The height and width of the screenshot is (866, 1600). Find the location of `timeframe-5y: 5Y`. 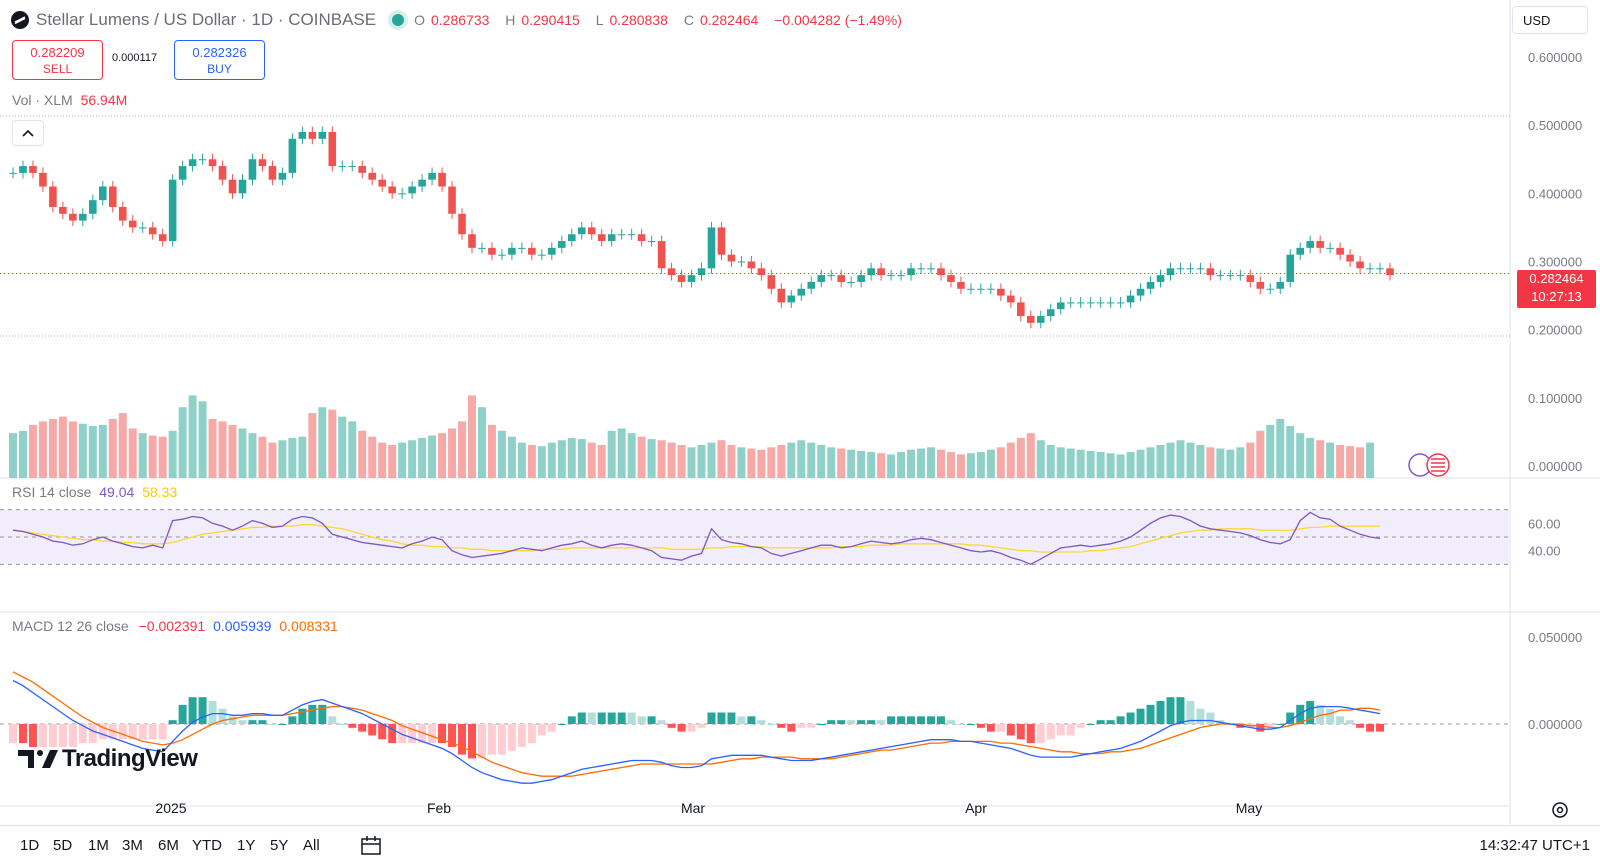

timeframe-5y: 5Y is located at coordinates (279, 845).